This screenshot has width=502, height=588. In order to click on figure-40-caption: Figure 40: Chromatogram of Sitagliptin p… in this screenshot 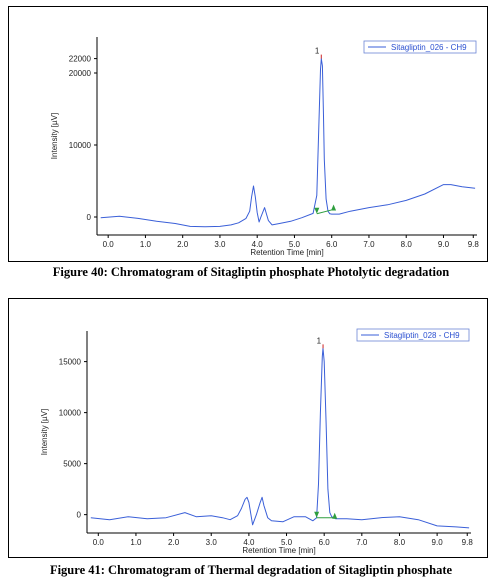, I will do `click(251, 272)`.